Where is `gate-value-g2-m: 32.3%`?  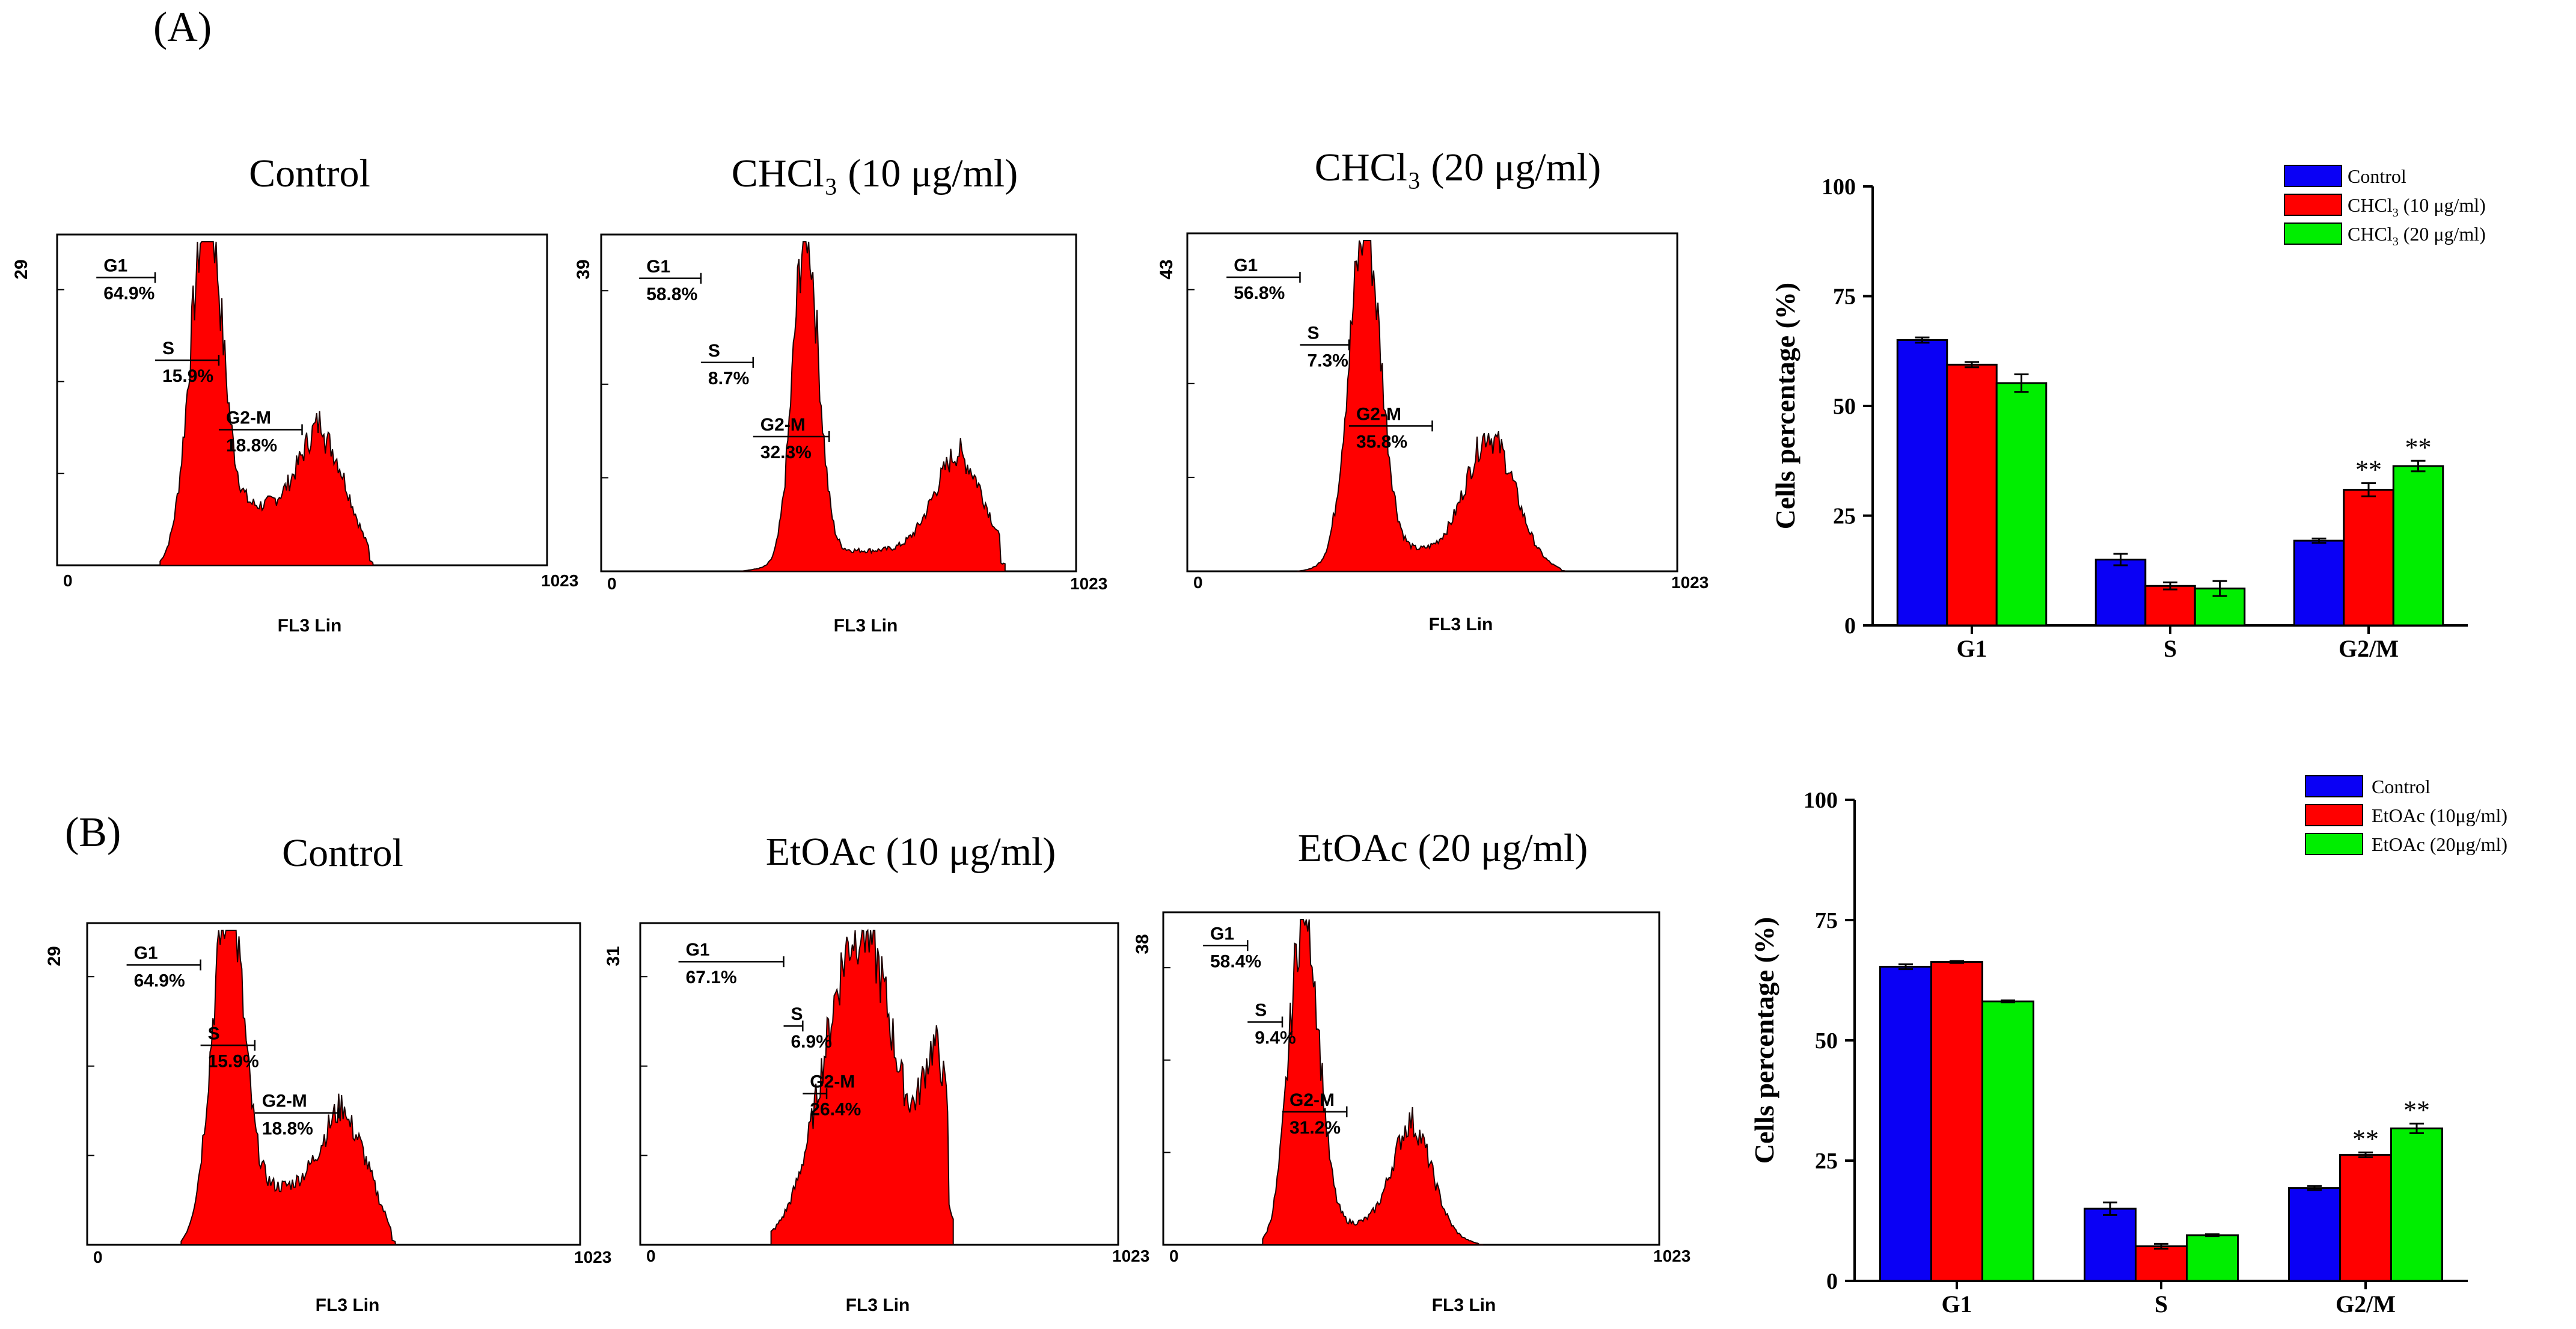
gate-value-g2-m: 32.3% is located at coordinates (786, 452).